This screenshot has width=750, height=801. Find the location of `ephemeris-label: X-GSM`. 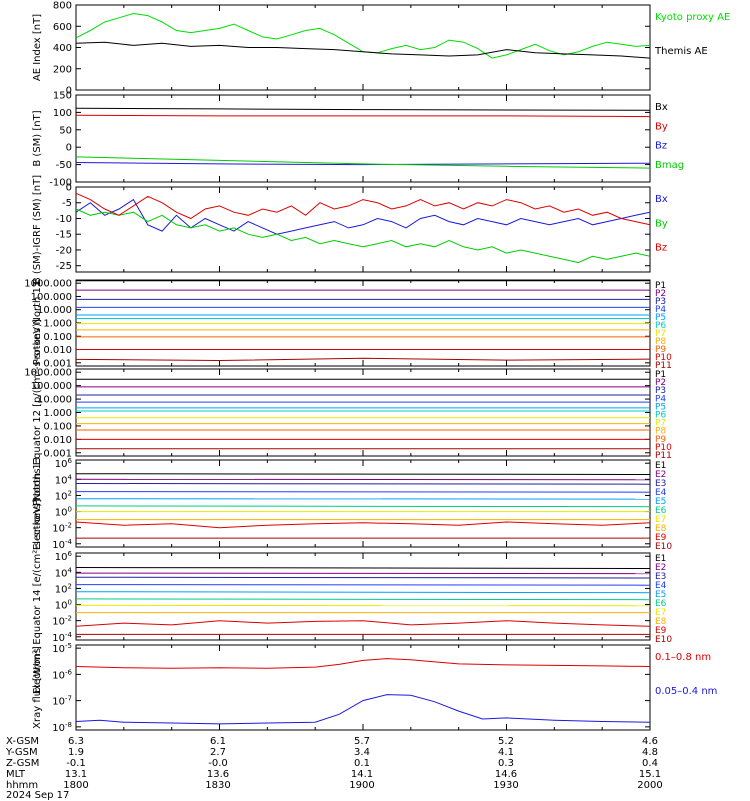

ephemeris-label: X-GSM is located at coordinates (22, 741).